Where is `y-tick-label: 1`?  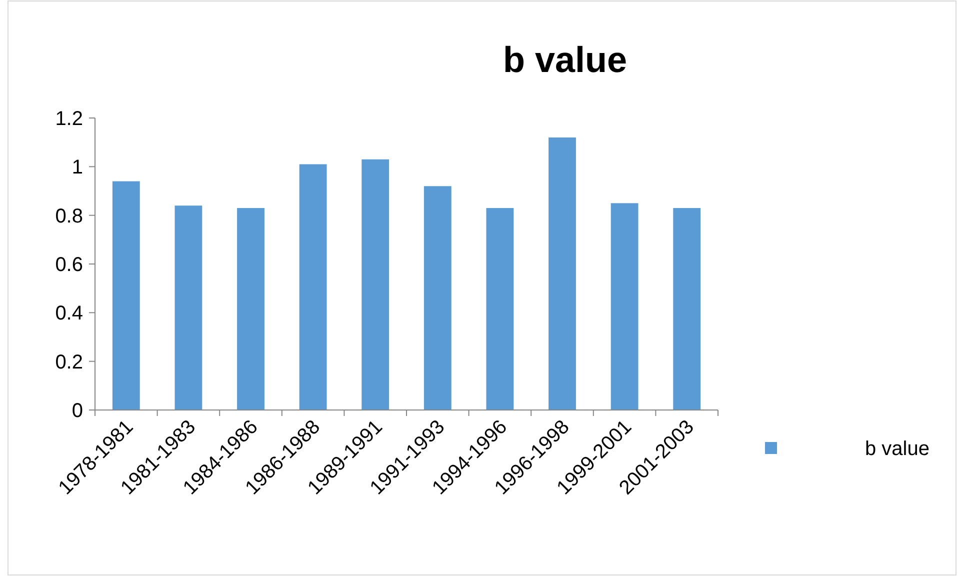 y-tick-label: 1 is located at coordinates (77, 167).